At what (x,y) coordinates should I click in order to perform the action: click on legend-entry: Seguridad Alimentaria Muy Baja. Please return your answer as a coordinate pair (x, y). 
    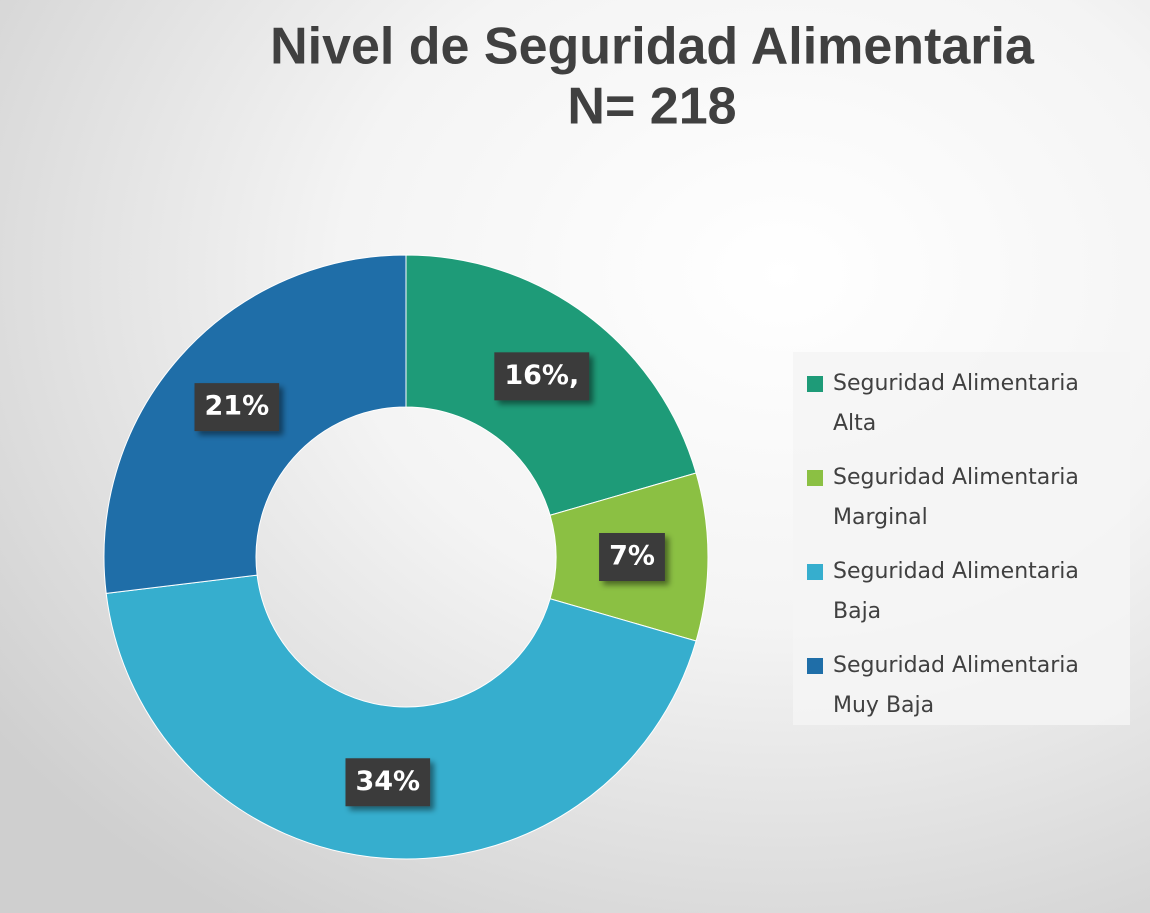
    Looking at the image, I should click on (968, 686).